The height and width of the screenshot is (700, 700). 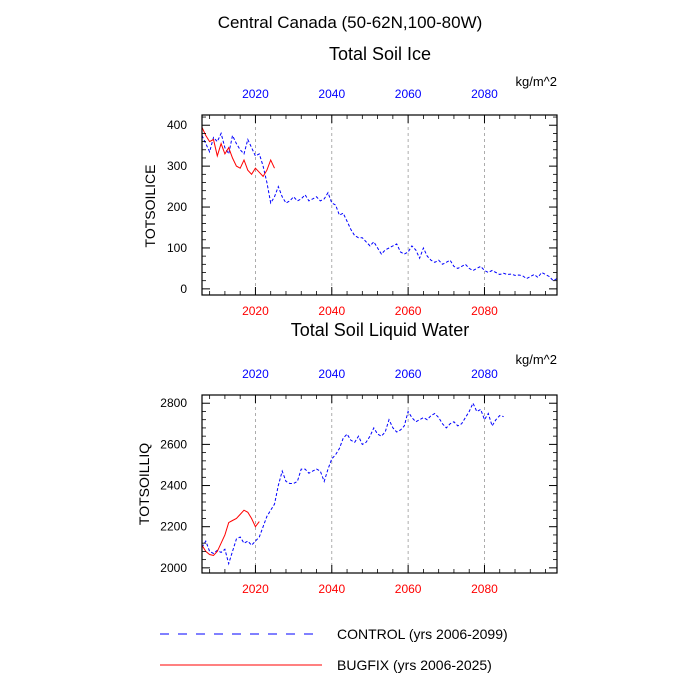 I want to click on soil-liquid-plot-frame, so click(x=379, y=484).